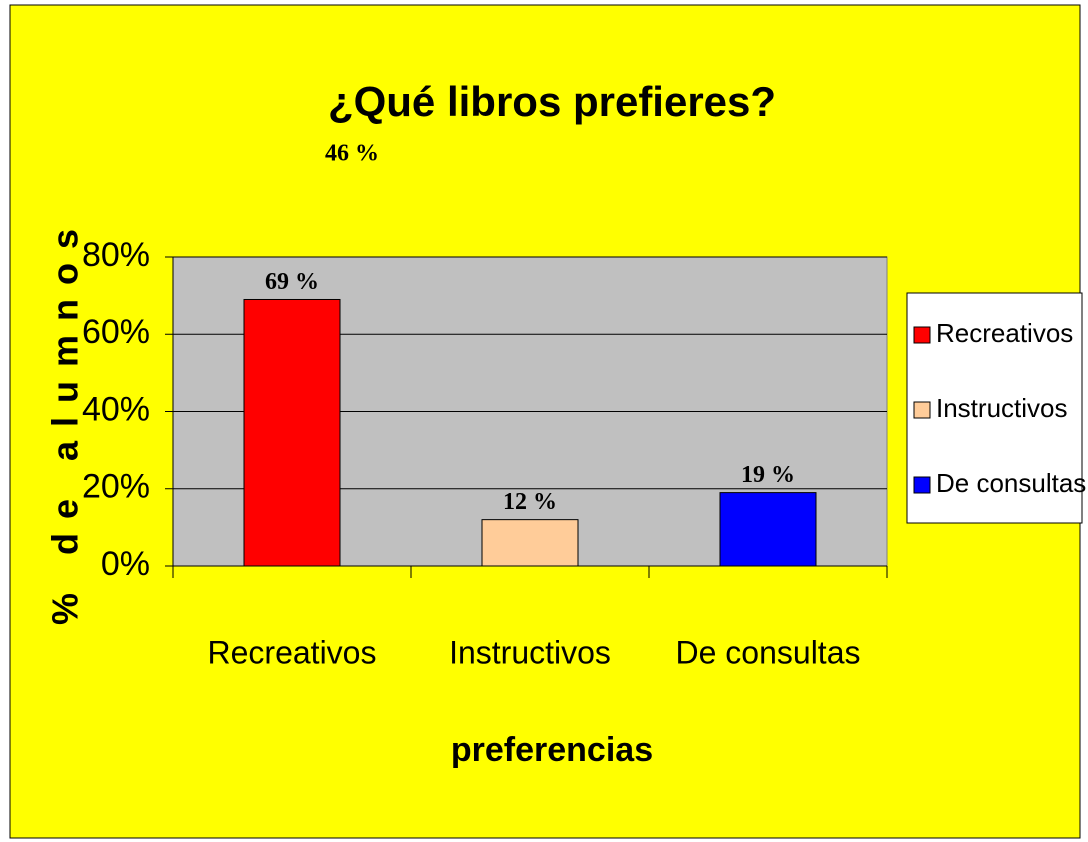 The width and height of the screenshot is (1088, 842). I want to click on legend, so click(994, 408).